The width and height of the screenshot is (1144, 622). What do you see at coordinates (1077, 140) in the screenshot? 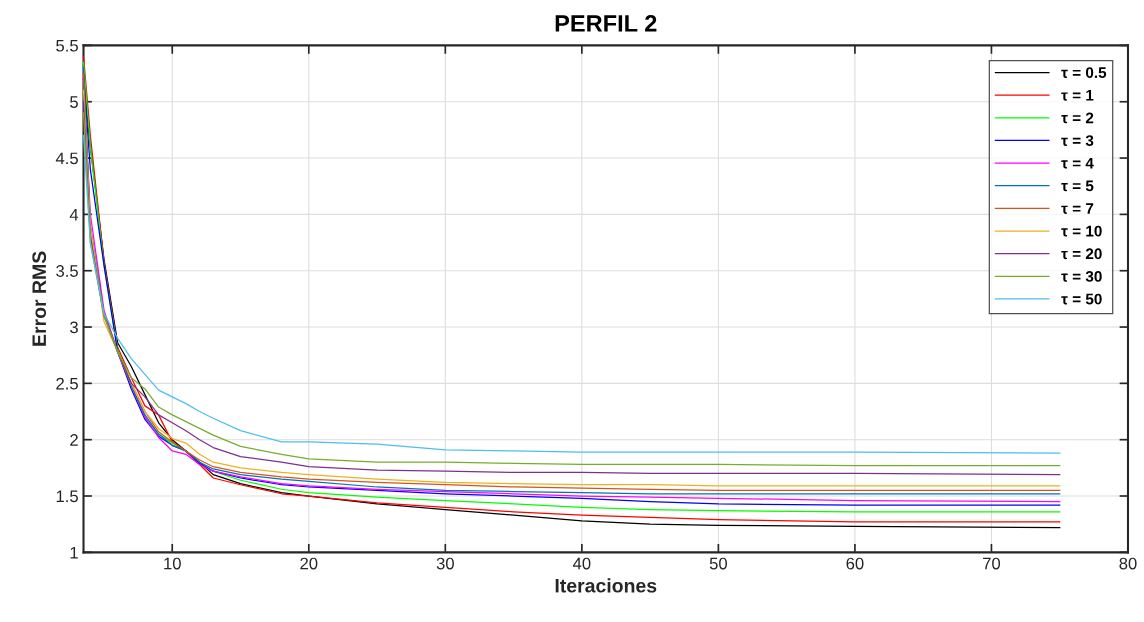
I see `legend-label: τ = 3` at bounding box center [1077, 140].